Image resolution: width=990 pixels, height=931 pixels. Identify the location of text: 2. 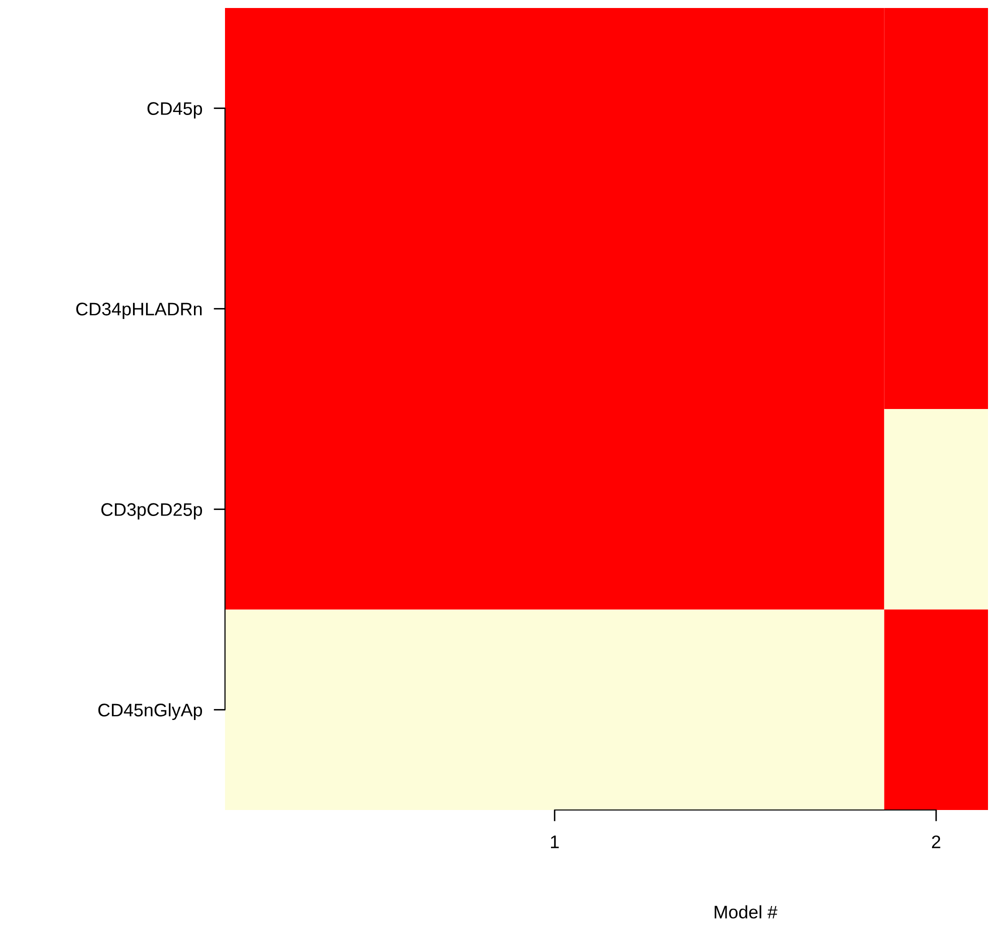
(936, 841).